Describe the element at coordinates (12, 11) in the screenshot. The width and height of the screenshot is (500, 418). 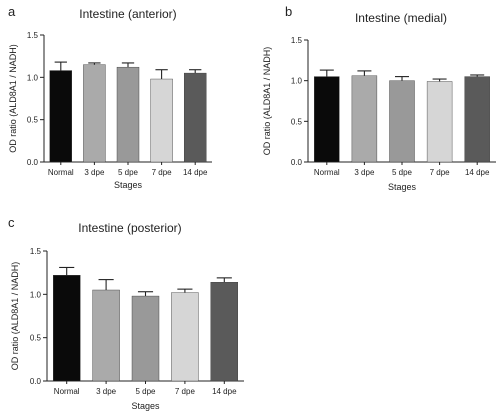
I see `panel-letter: a` at that location.